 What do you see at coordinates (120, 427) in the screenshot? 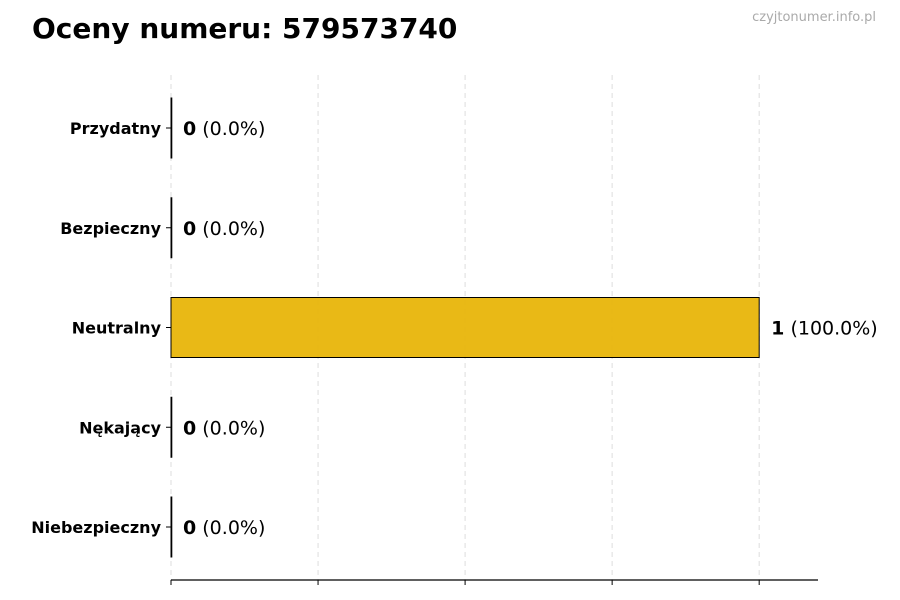
I see `y-tick-label: Nękający` at bounding box center [120, 427].